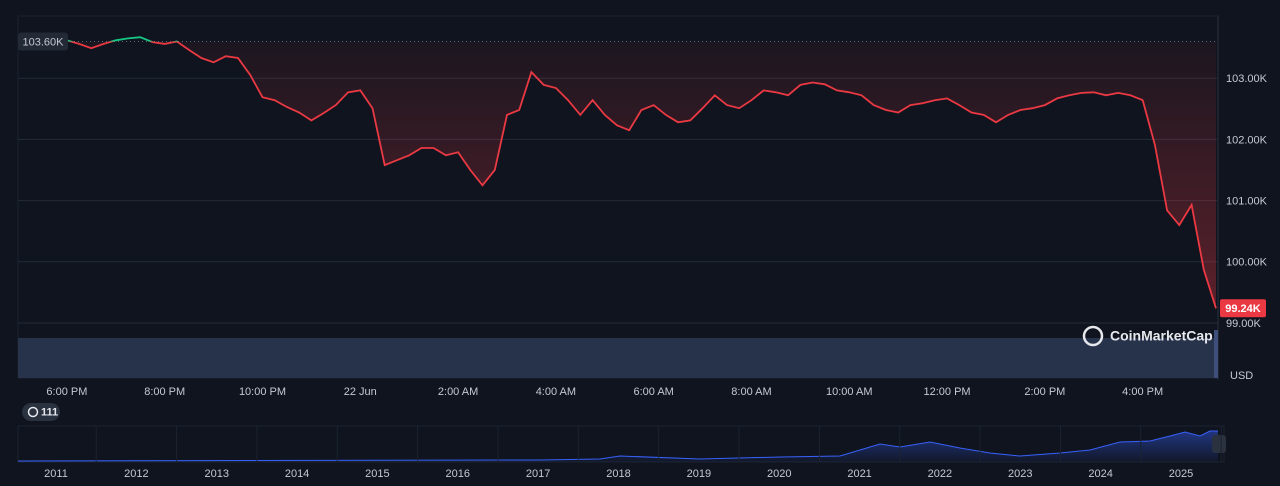  What do you see at coordinates (1161, 336) in the screenshot?
I see `watermark-text: CoinMarketCap` at bounding box center [1161, 336].